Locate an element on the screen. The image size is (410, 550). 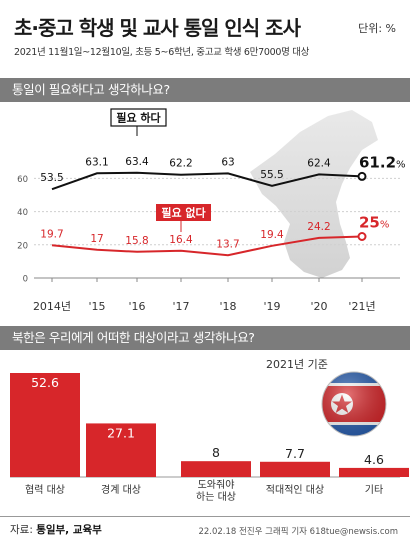
legend-box-no-need is located at coordinates (183, 212).